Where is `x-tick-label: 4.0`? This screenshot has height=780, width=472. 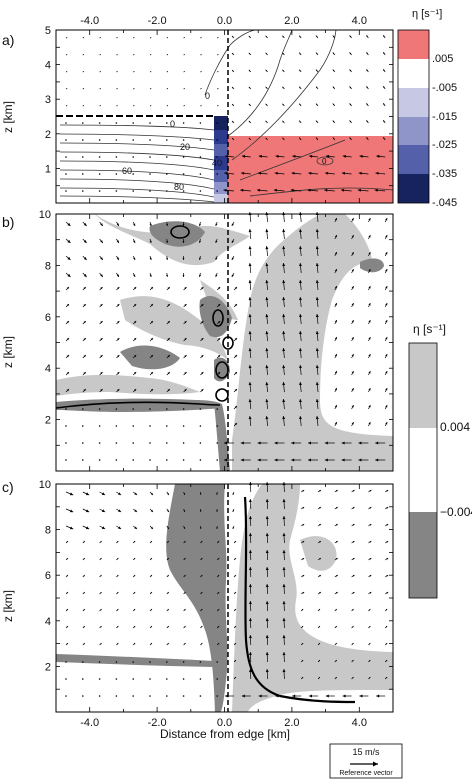 x-tick-label: 4.0 is located at coordinates (359, 723).